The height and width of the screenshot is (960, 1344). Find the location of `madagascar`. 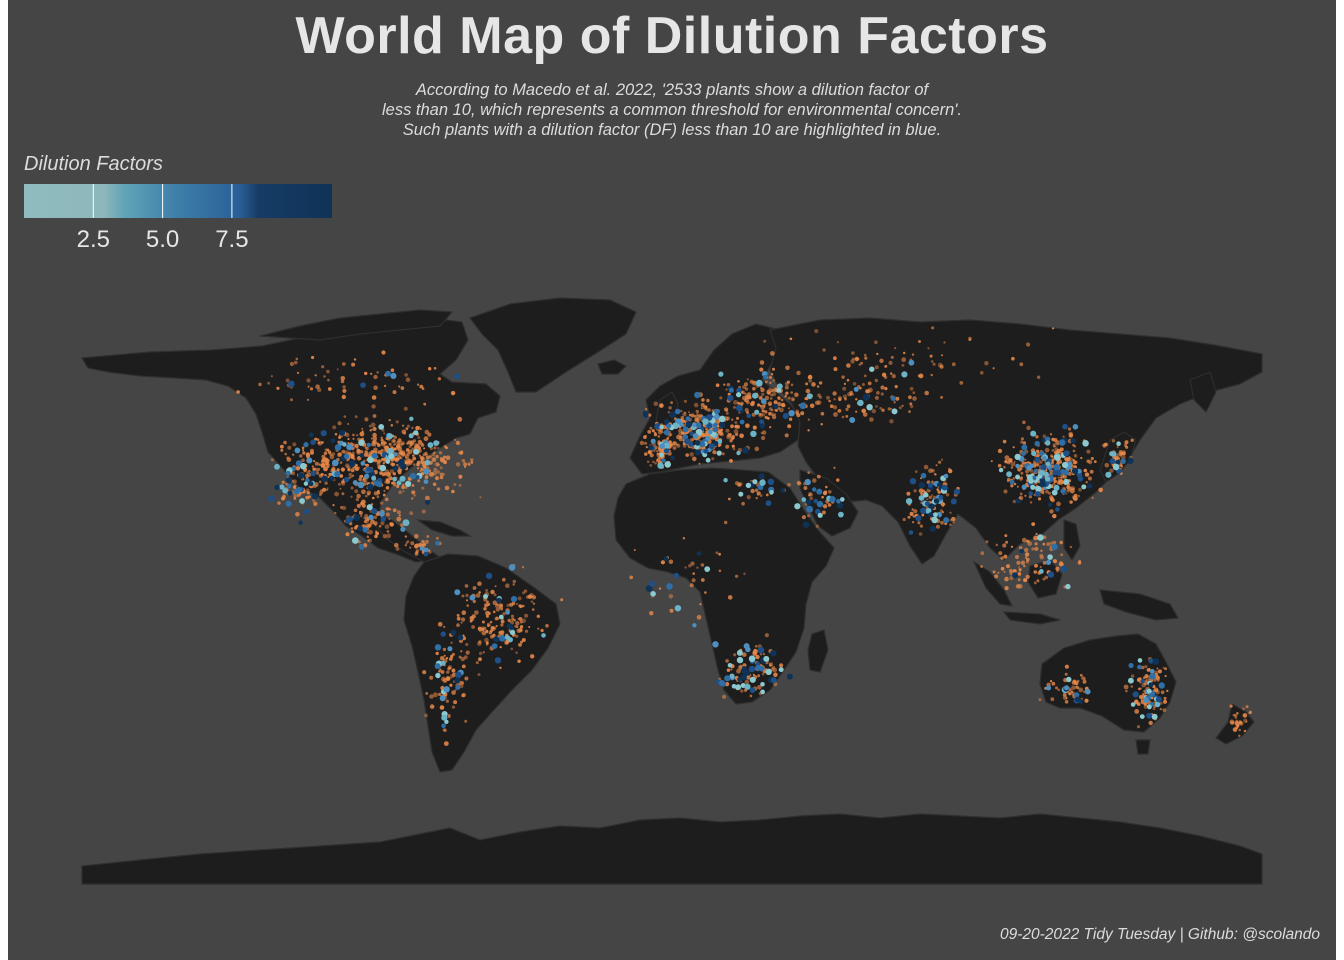

madagascar is located at coordinates (818, 651).